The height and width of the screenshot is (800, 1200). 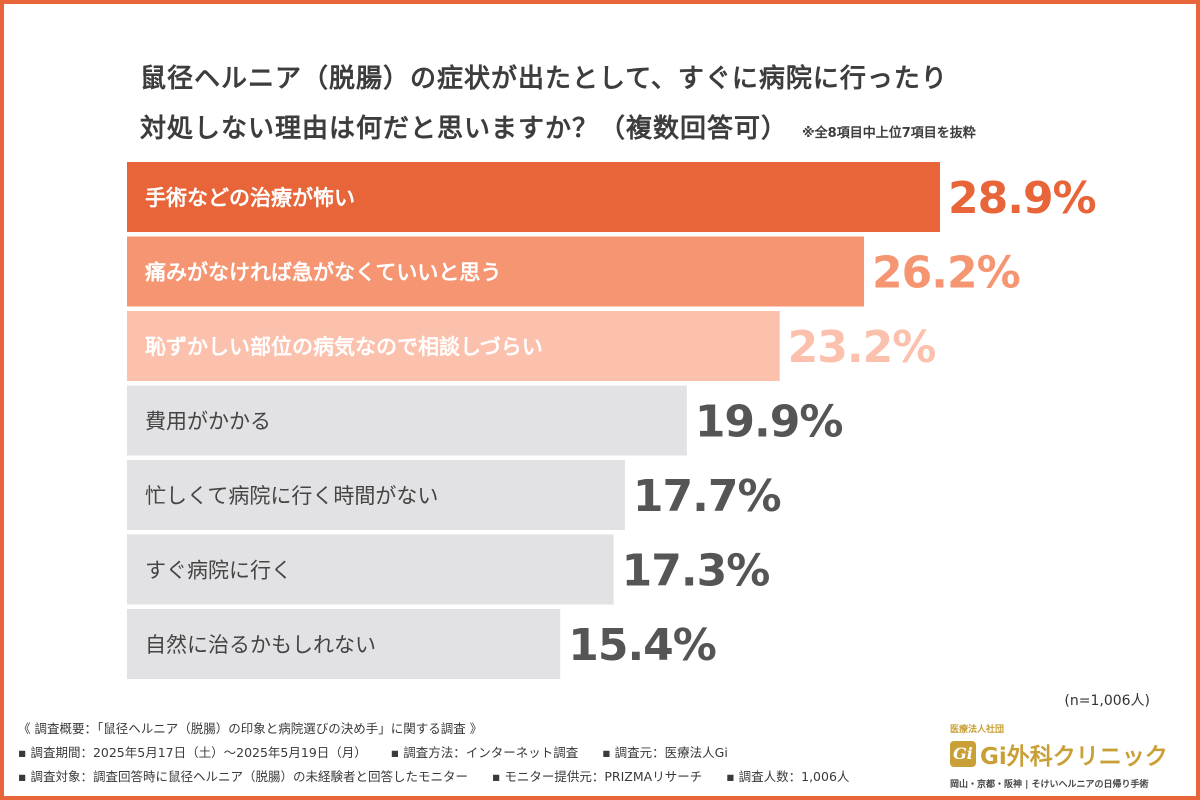 What do you see at coordinates (1107, 701) in the screenshot?
I see `sample-size-label: (n=1,006人)` at bounding box center [1107, 701].